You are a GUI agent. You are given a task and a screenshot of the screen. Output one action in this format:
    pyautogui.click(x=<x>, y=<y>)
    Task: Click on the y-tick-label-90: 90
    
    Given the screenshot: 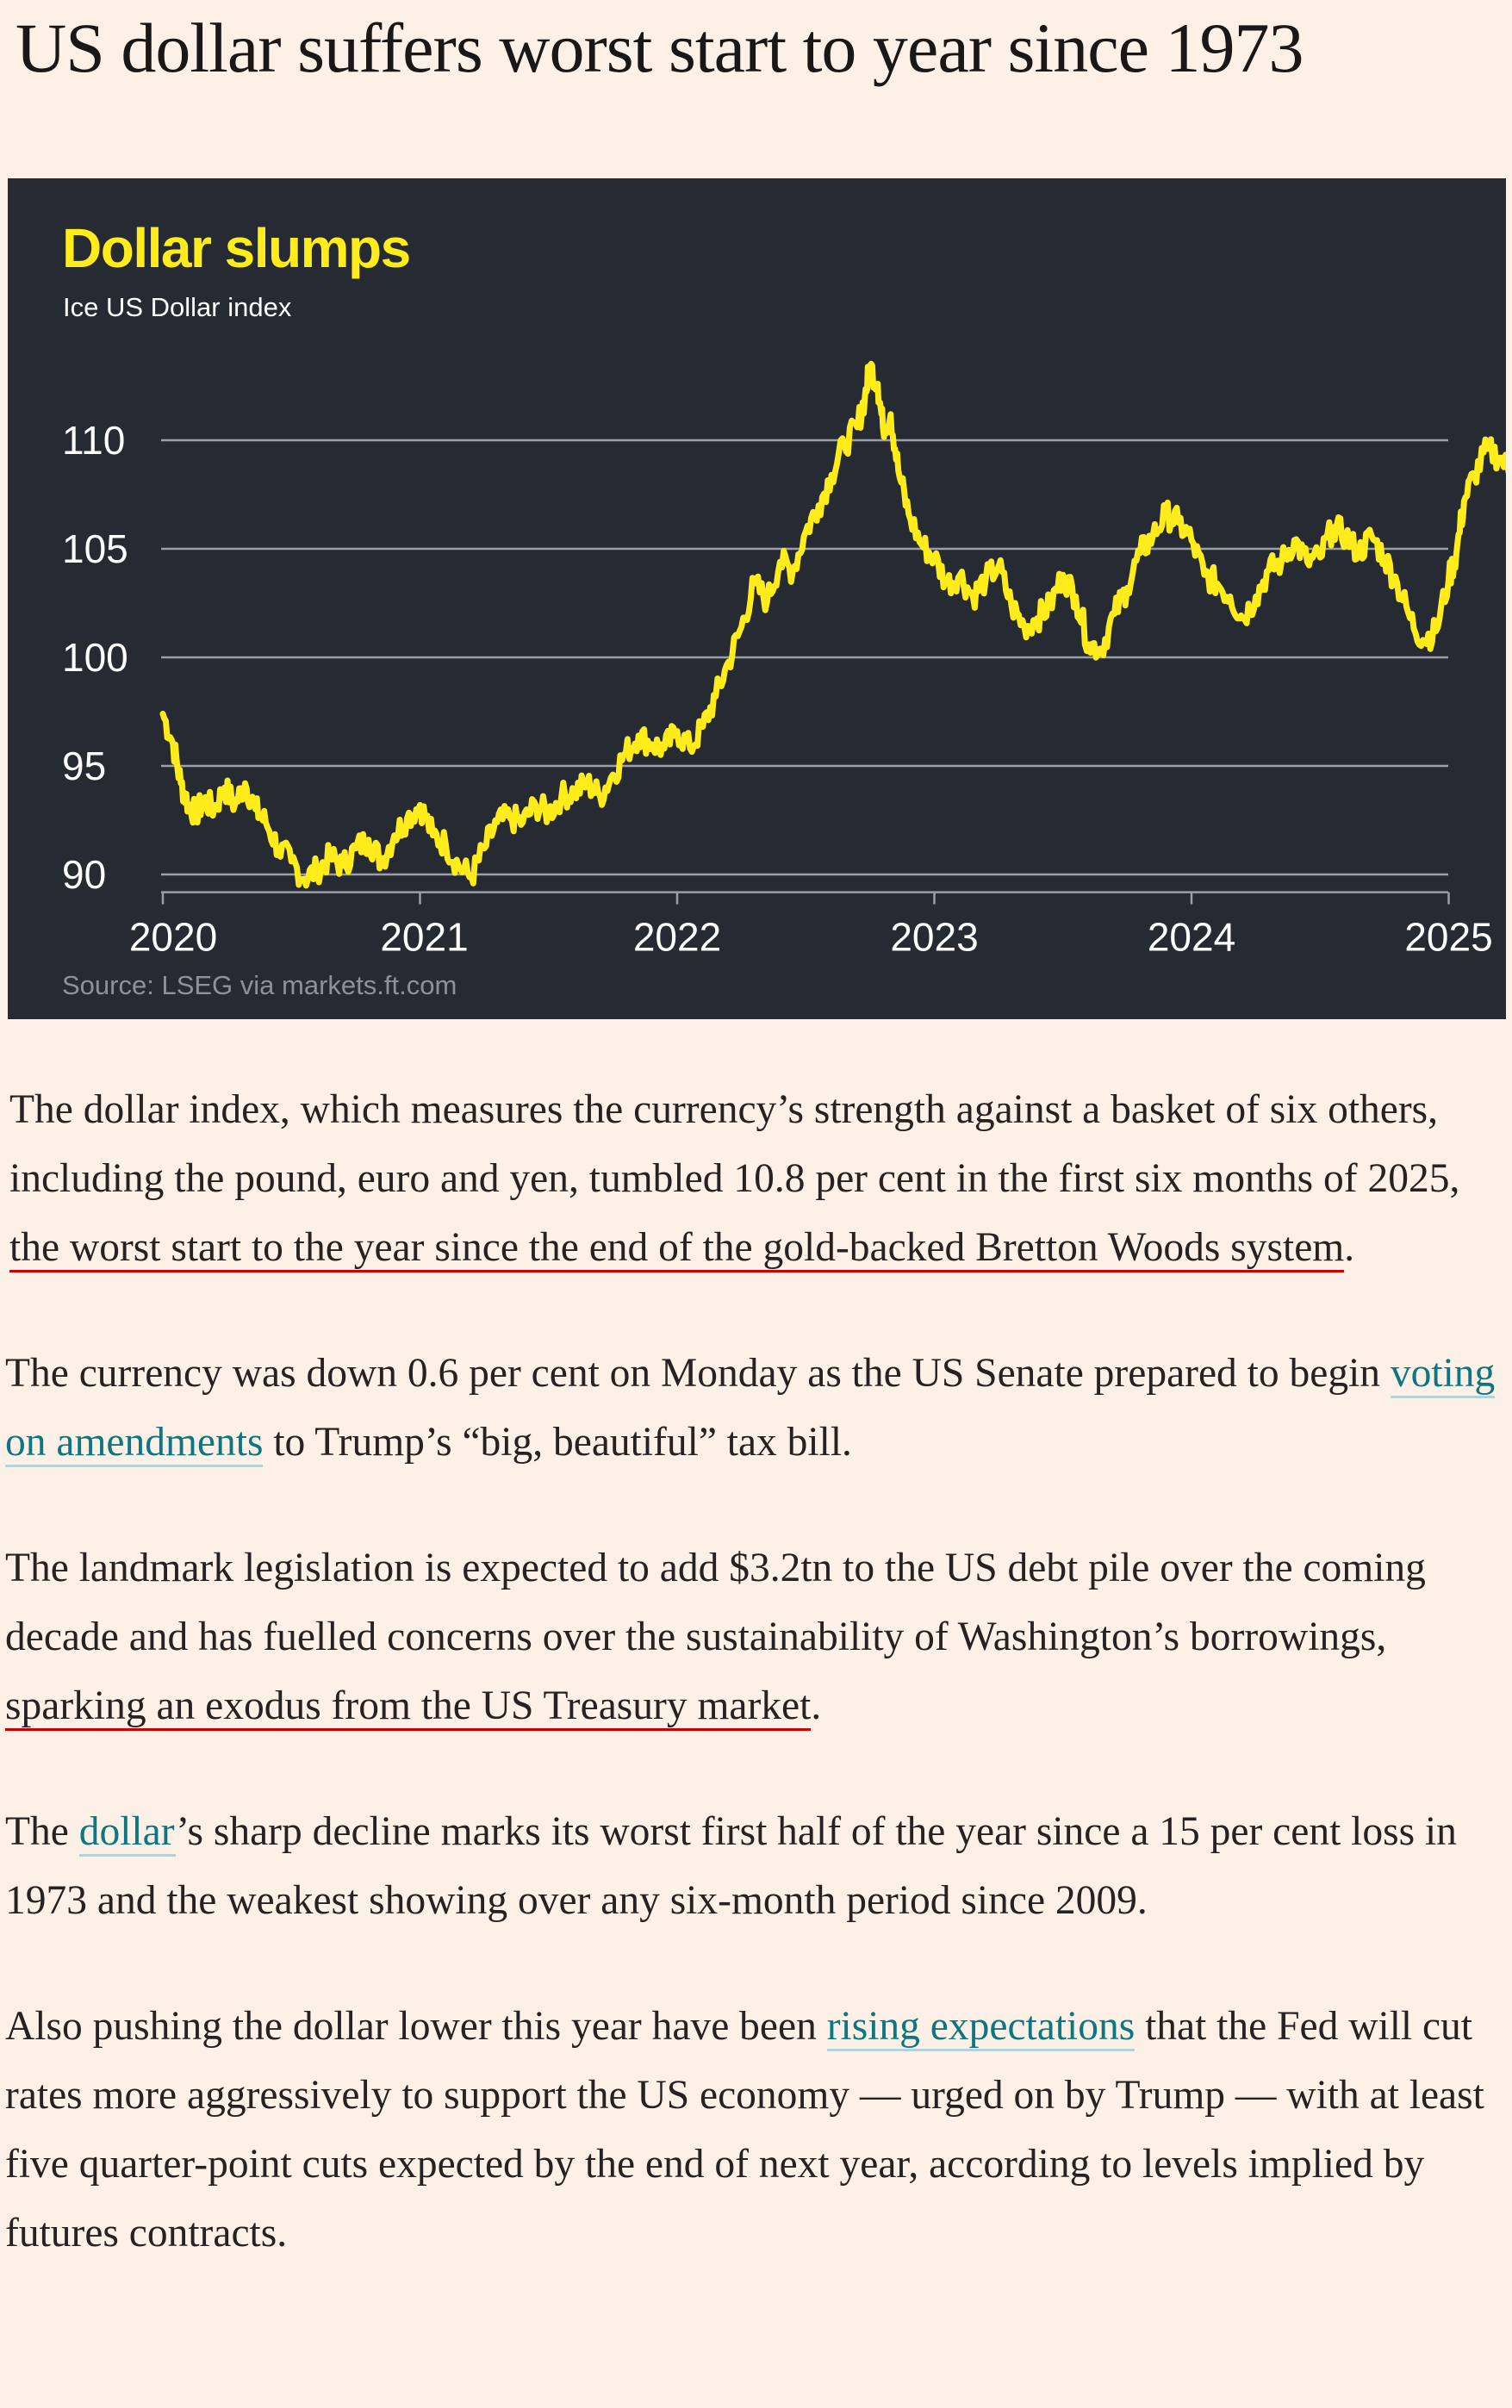 What is the action you would take?
    pyautogui.click(x=84, y=875)
    